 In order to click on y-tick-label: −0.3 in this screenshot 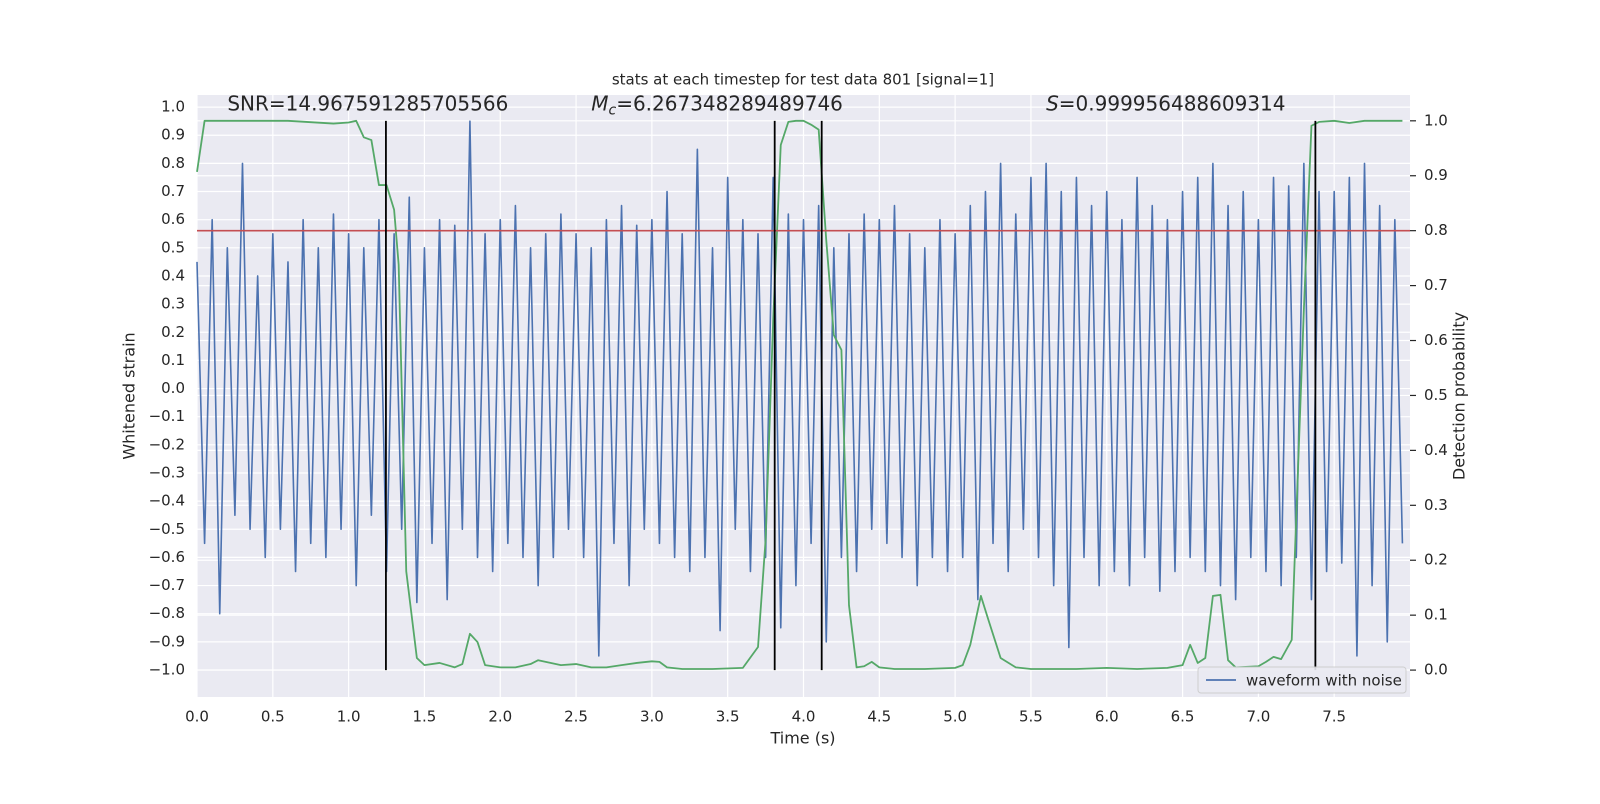, I will do `click(167, 472)`.